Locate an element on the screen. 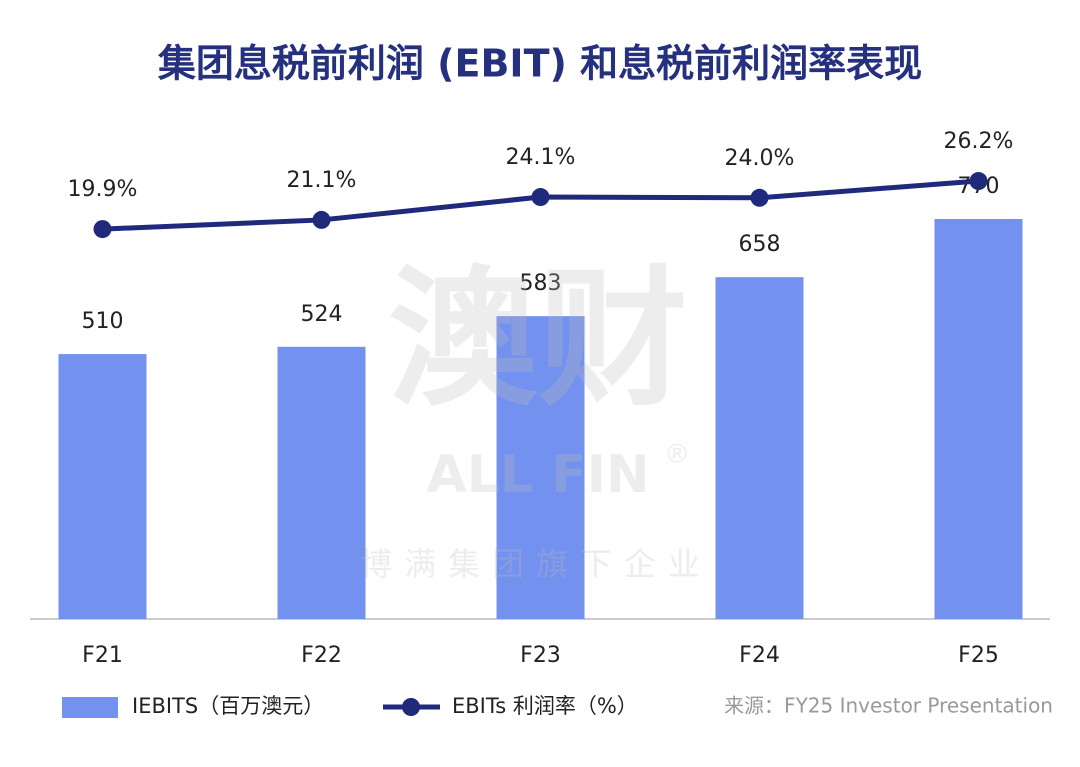 The width and height of the screenshot is (1080, 767). line-value-label: 24.1% is located at coordinates (541, 157).